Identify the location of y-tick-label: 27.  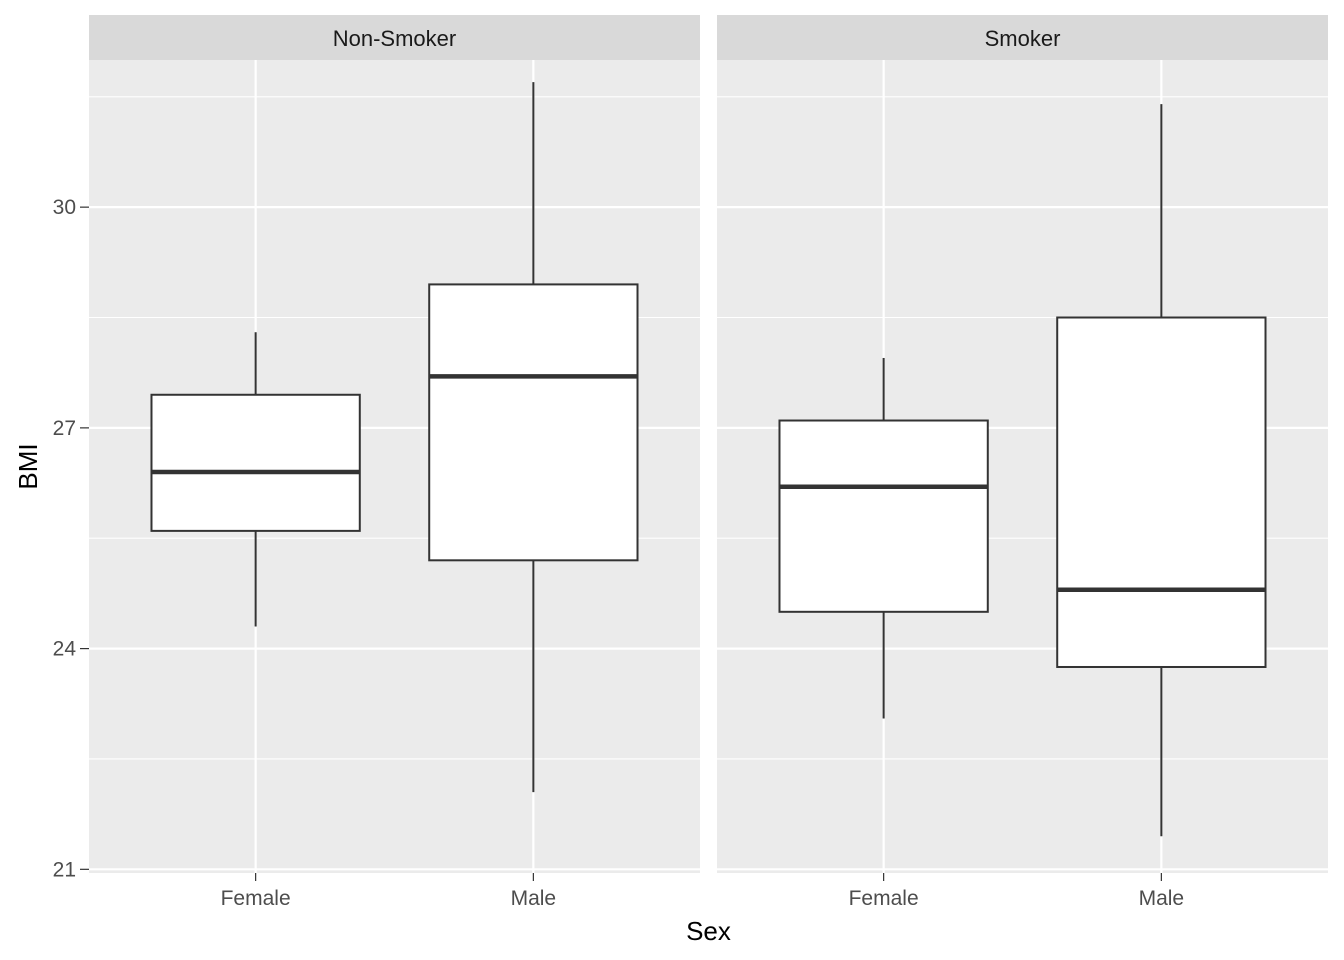
(64, 428).